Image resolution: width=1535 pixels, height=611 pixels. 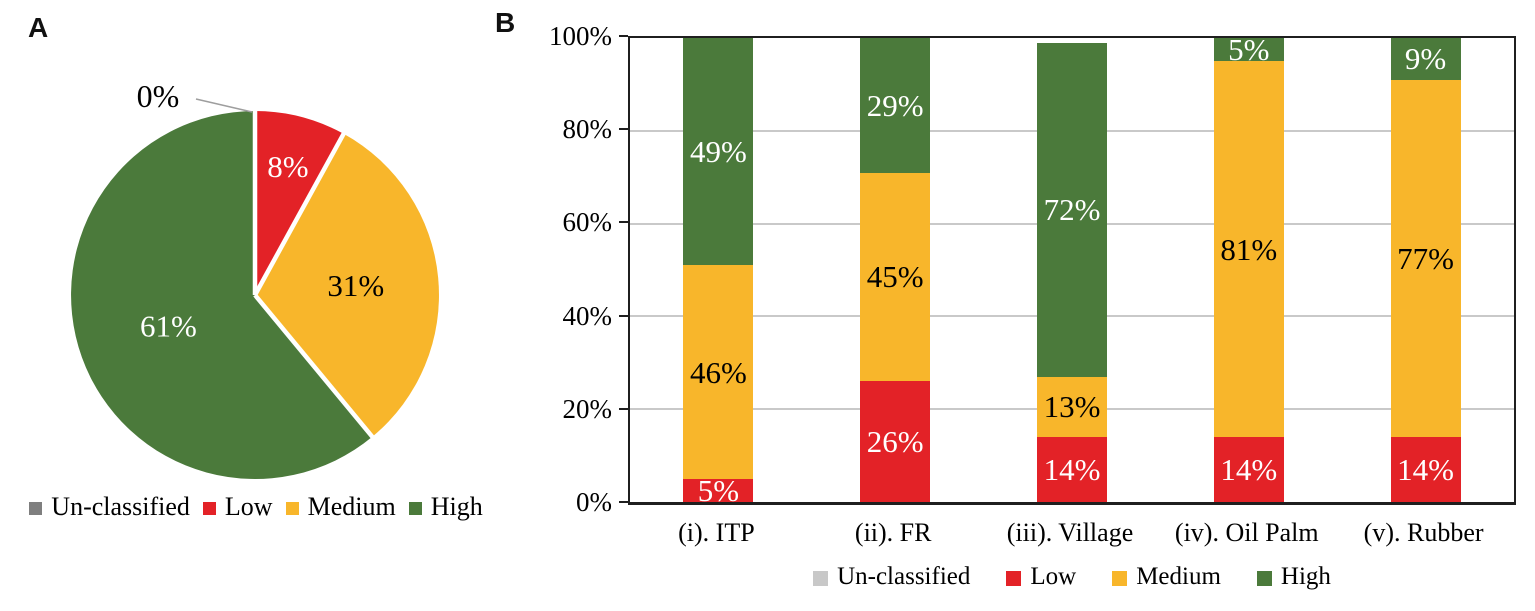 I want to click on bar-segment-medium: 77%, so click(x=1425, y=258).